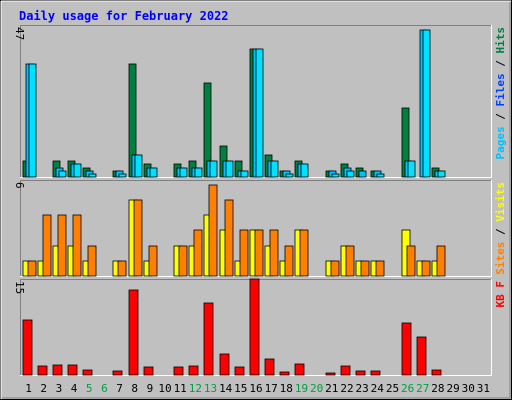 This screenshot has height=405, width=512. Describe the element at coordinates (150, 388) in the screenshot. I see `x-tick-label-day-9: 9` at that location.